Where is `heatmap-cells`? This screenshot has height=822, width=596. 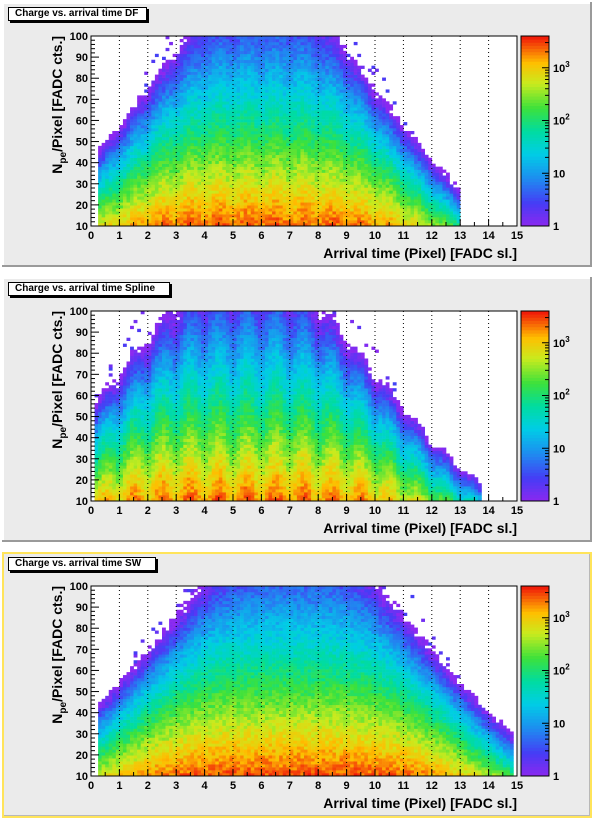 heatmap-cells is located at coordinates (279, 131).